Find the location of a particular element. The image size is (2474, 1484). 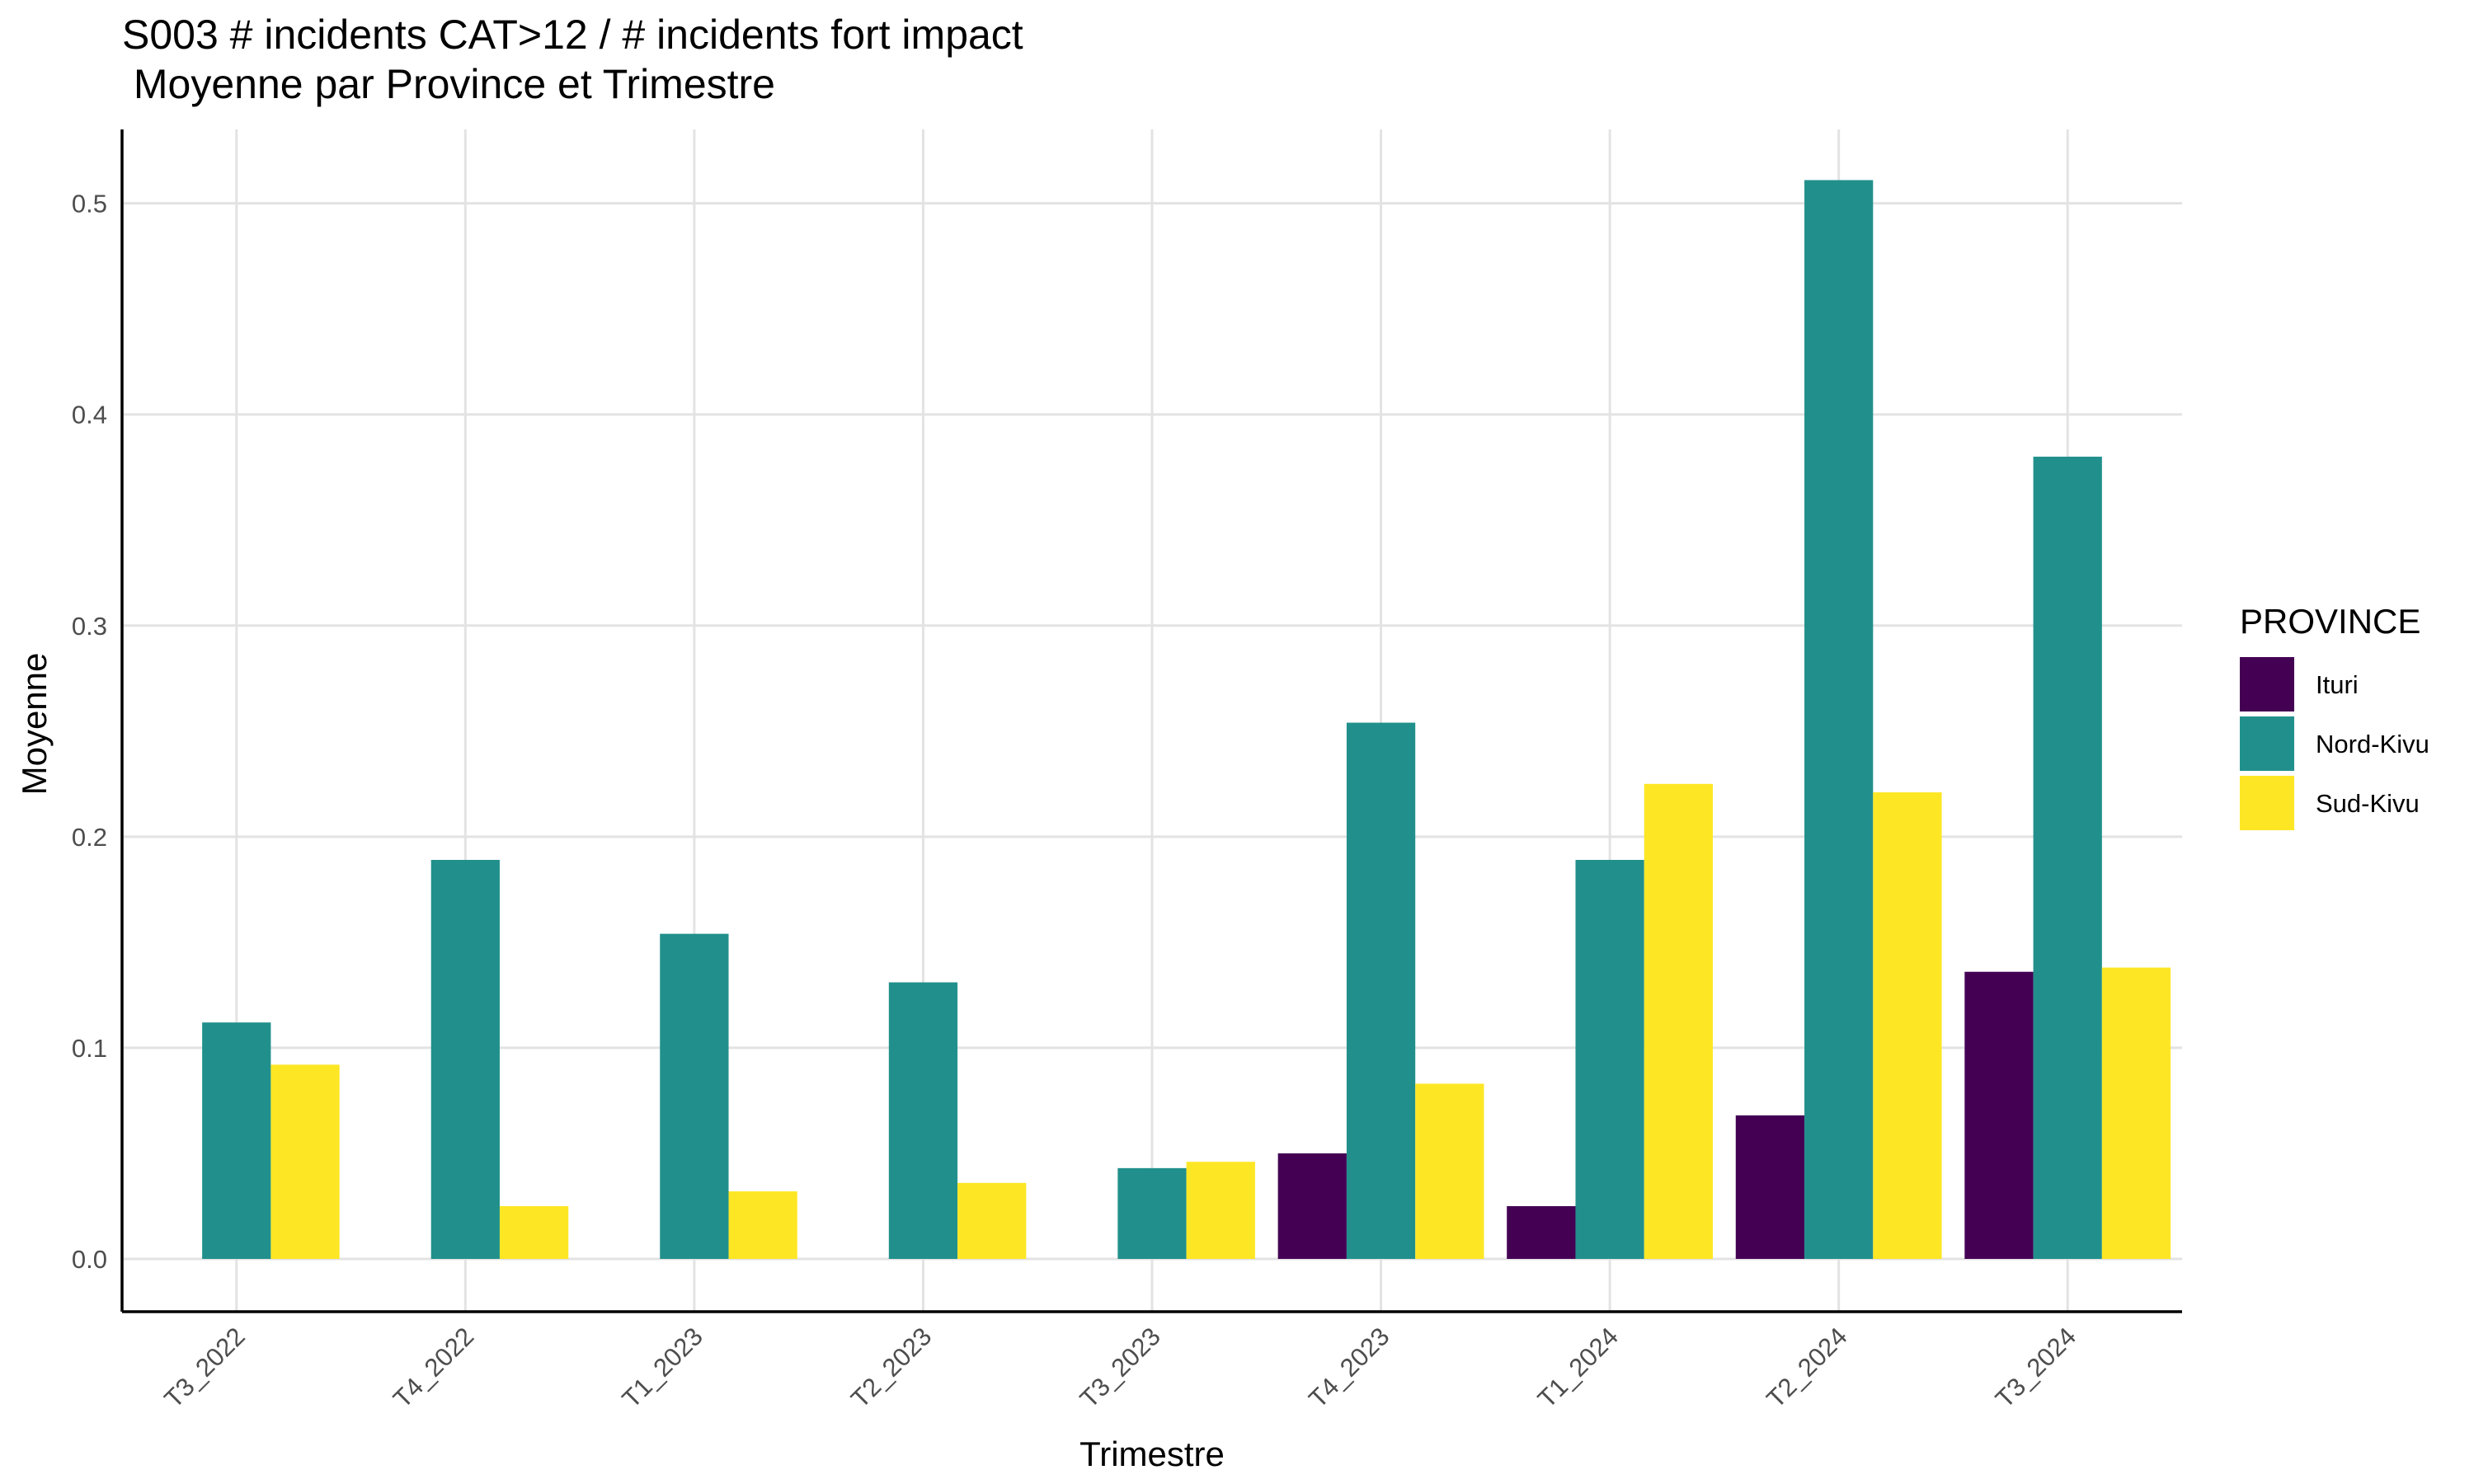

y-tick-label: 0.0 is located at coordinates (89, 1259).